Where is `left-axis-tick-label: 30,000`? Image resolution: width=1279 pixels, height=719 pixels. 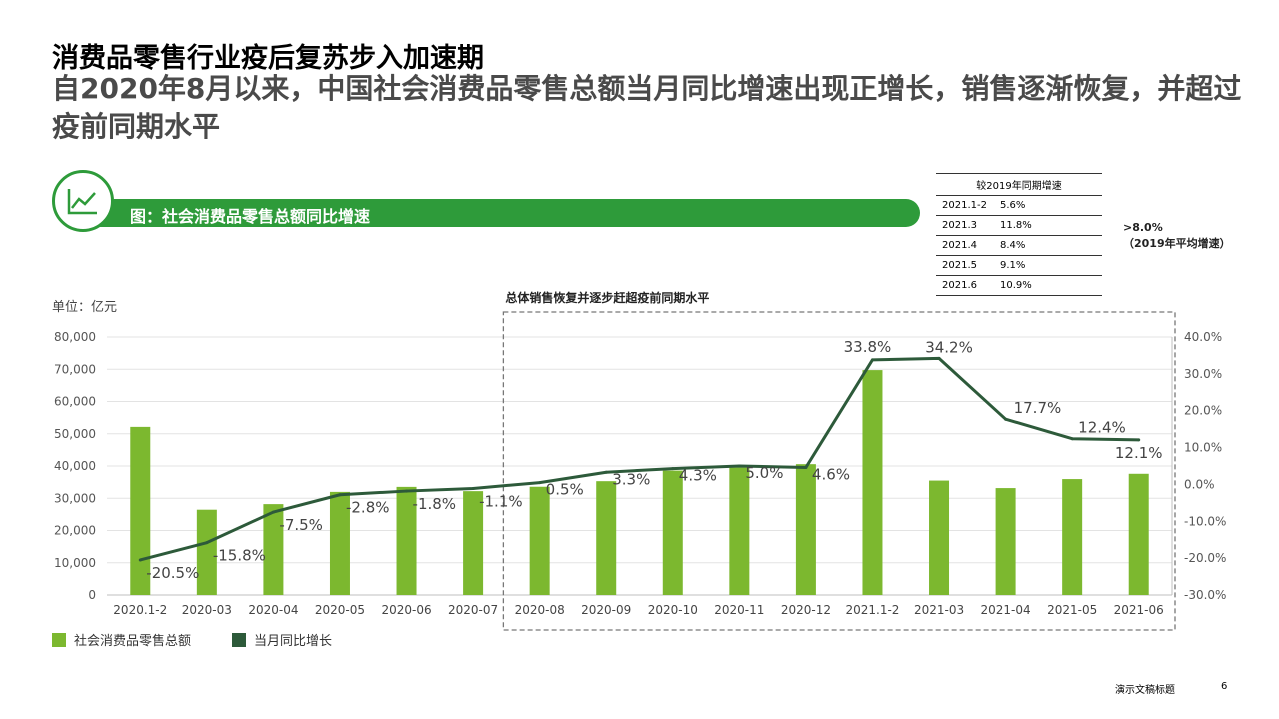
left-axis-tick-label: 30,000 is located at coordinates (75, 498).